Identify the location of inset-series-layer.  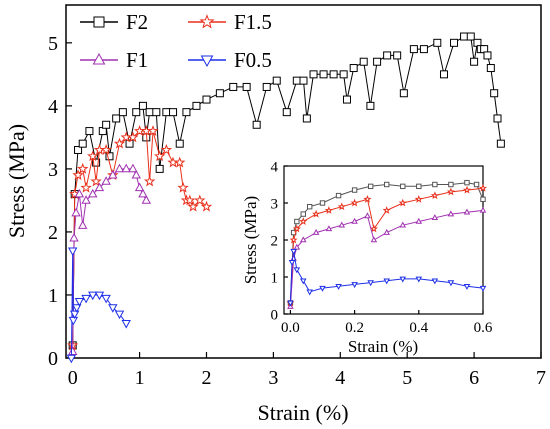
(386, 244).